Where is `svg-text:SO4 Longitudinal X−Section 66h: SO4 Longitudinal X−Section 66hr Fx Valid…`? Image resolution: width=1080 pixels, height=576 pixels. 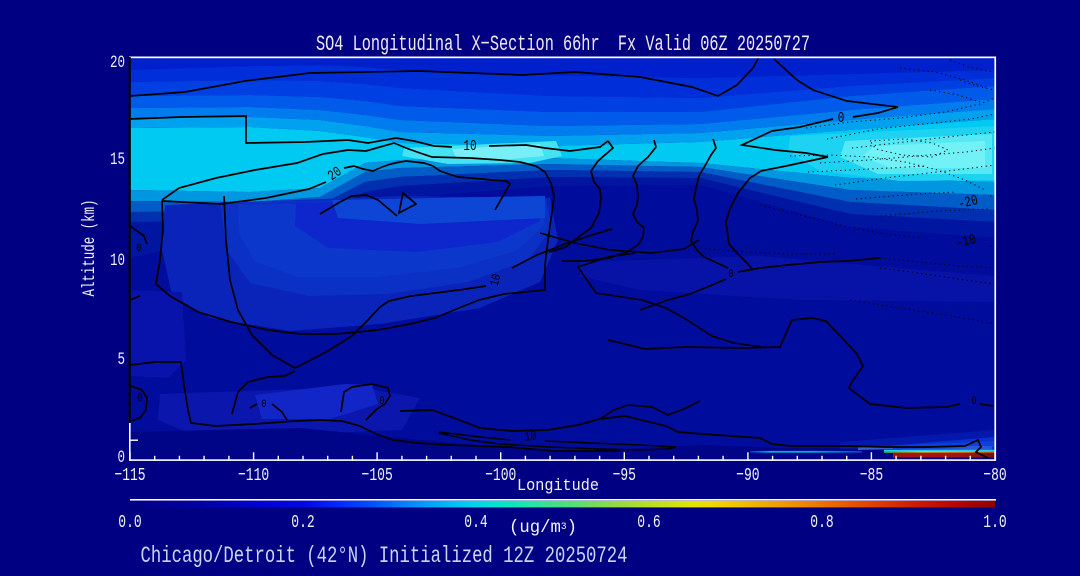 svg-text:SO4 Longitudinal X−Section 66h: SO4 Longitudinal X−Section 66hr Fx Valid… is located at coordinates (563, 44).